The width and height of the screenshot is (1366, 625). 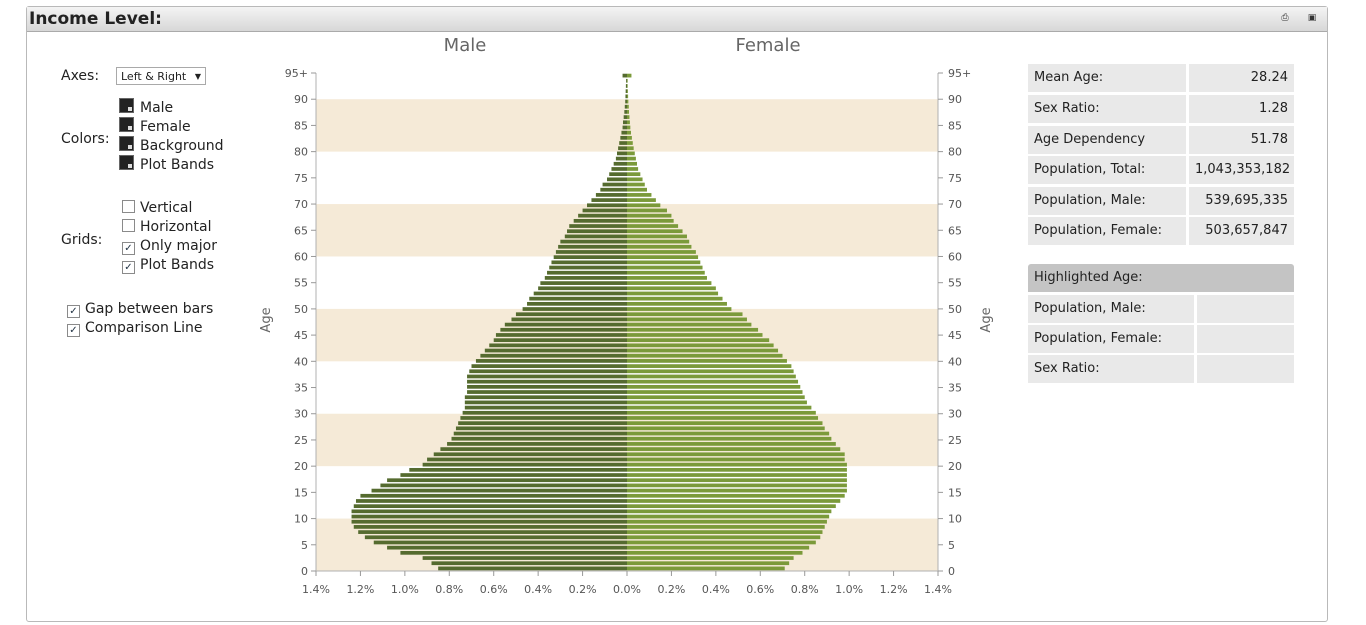 I want to click on color-option-background: Background, so click(x=171, y=145).